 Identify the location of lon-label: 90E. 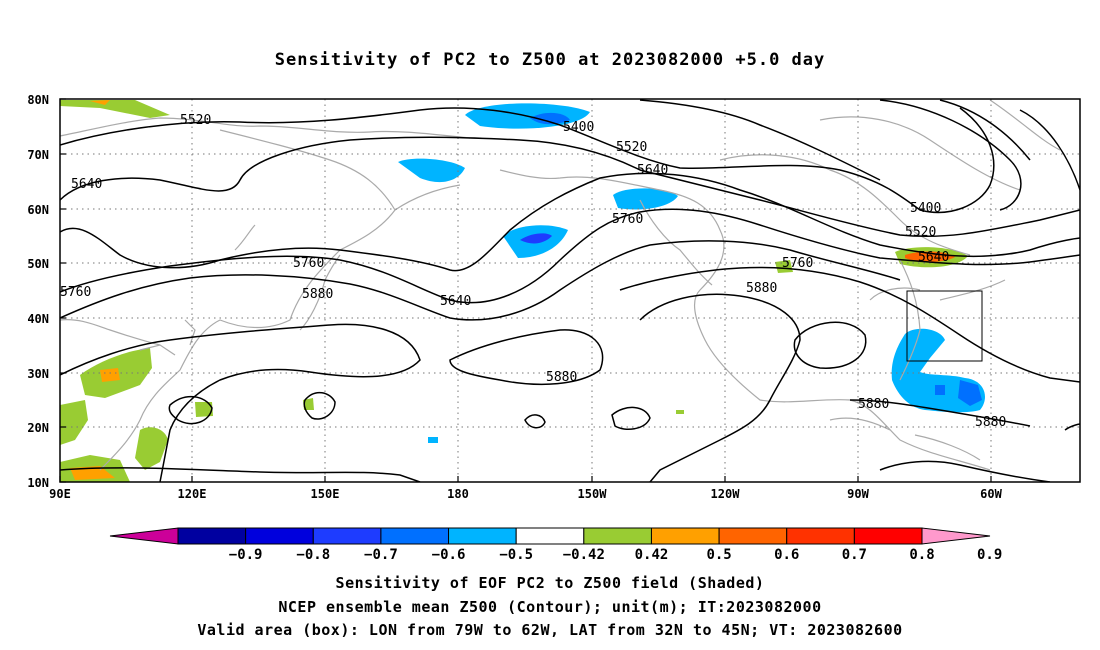
(60, 494).